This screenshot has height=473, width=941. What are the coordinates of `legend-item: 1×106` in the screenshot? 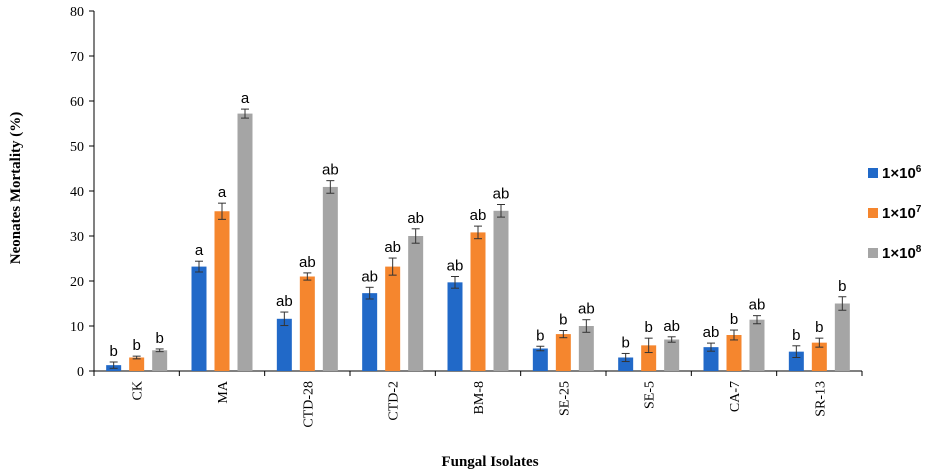 It's located at (895, 173).